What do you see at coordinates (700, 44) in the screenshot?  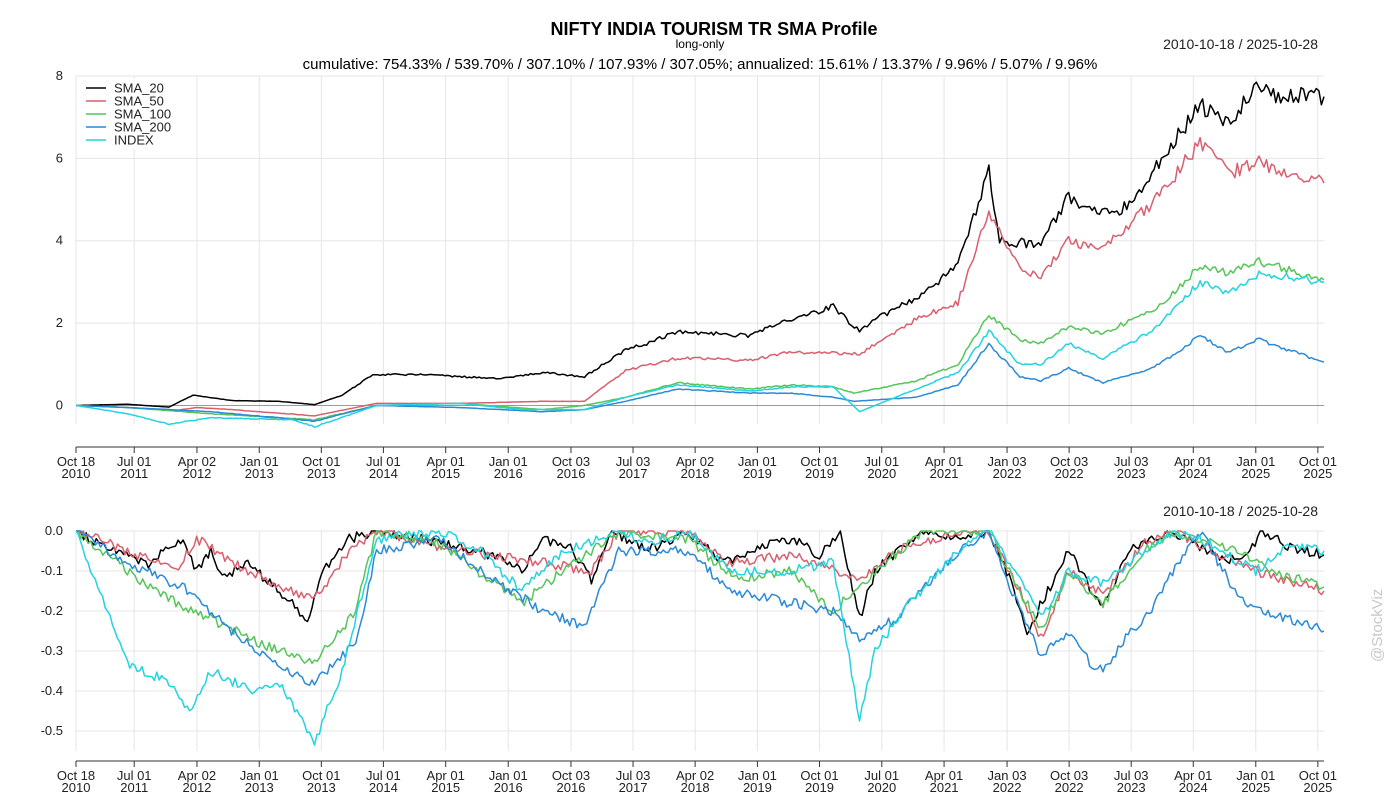 I see `chart-subtitle: long-only` at bounding box center [700, 44].